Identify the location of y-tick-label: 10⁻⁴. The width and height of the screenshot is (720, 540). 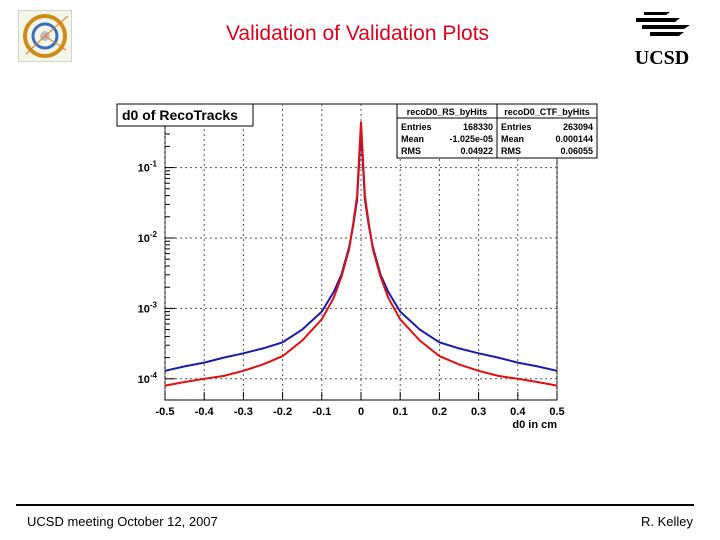
(148, 378).